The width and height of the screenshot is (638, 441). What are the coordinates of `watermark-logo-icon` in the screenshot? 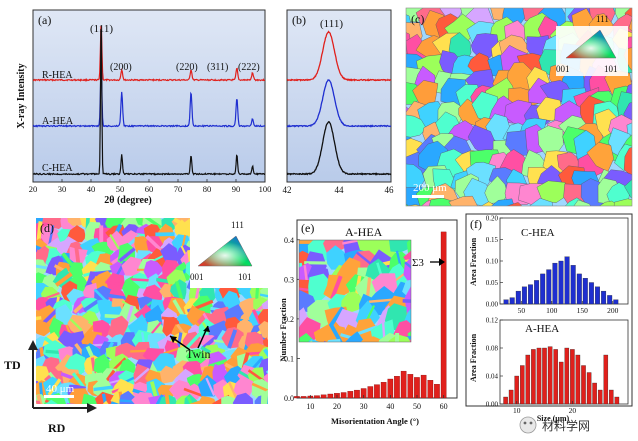 It's located at (528, 425).